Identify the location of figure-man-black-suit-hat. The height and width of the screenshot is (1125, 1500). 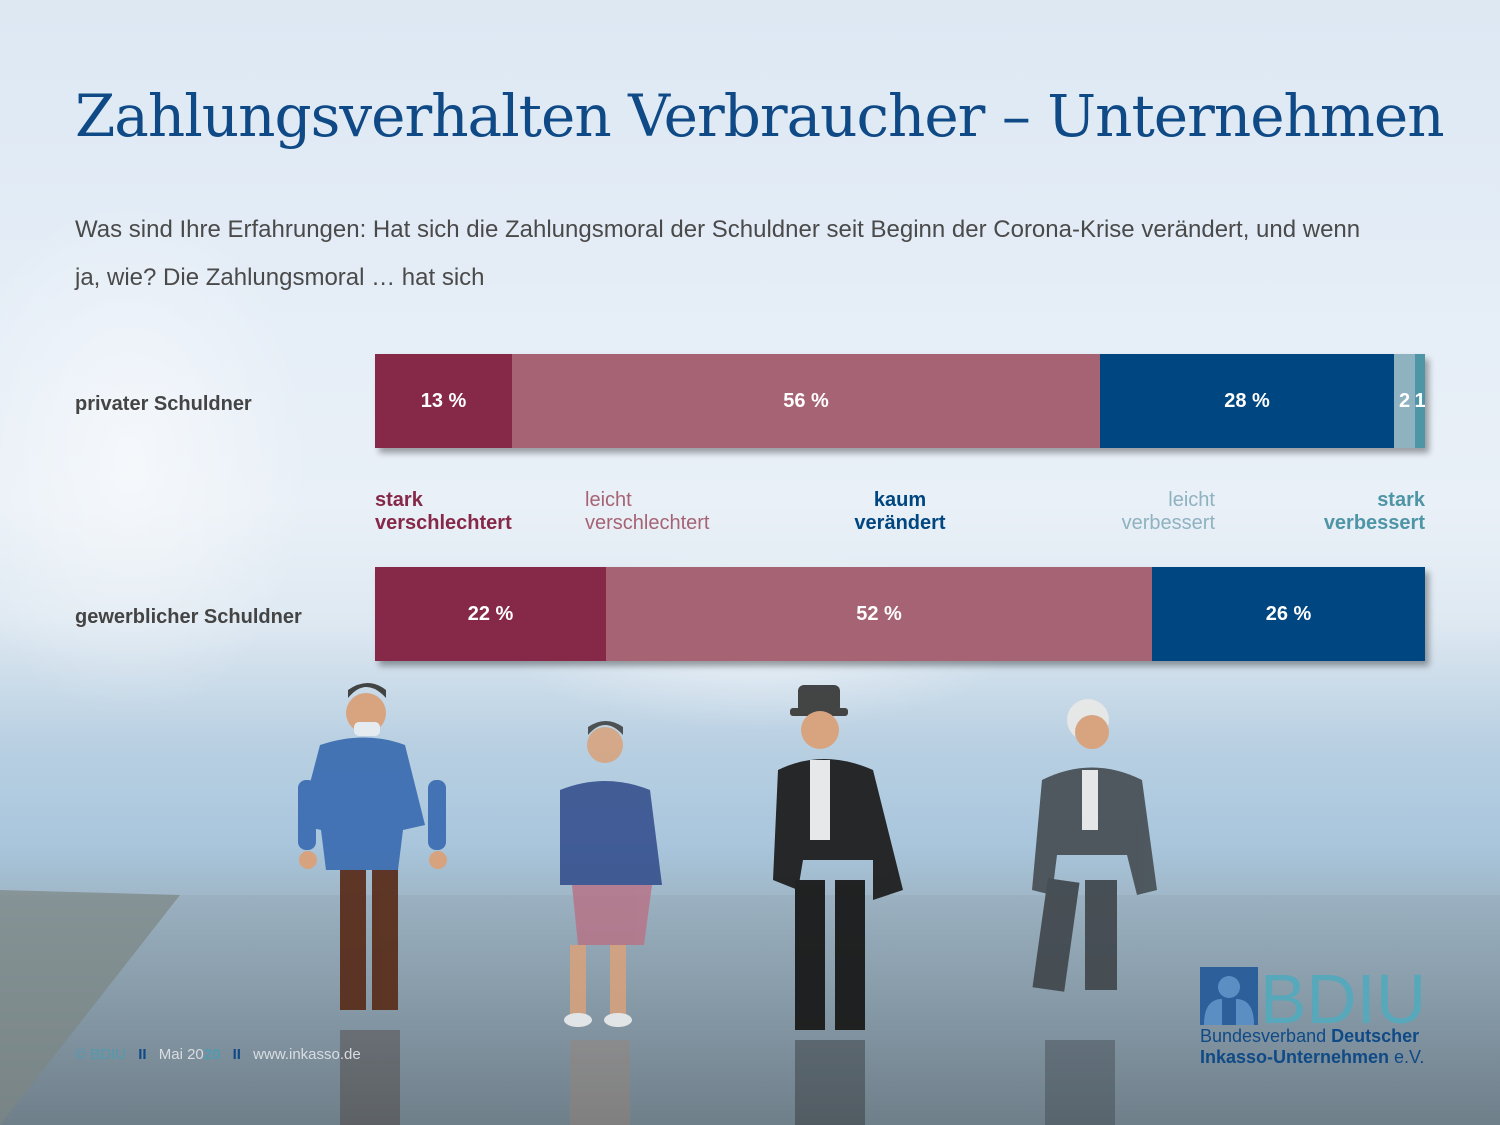
(838, 857).